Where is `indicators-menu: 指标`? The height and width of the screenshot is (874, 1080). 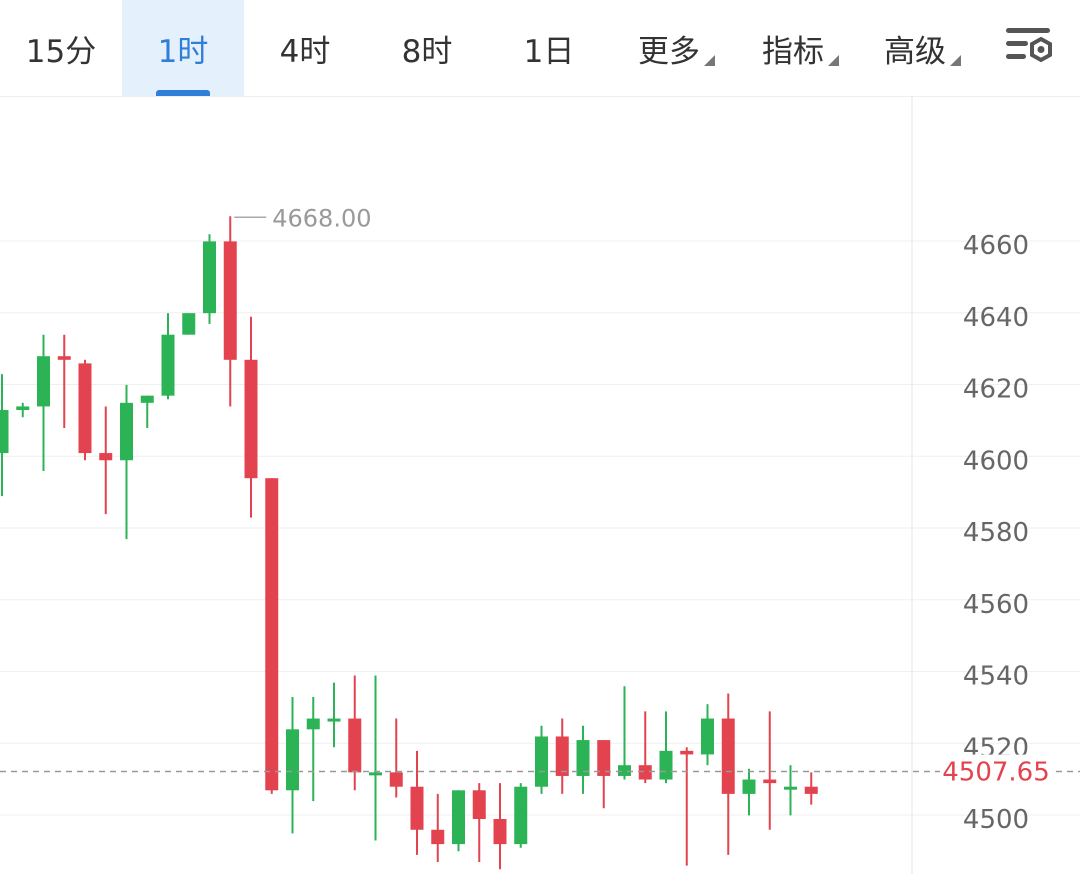 indicators-menu: 指标 is located at coordinates (800, 48).